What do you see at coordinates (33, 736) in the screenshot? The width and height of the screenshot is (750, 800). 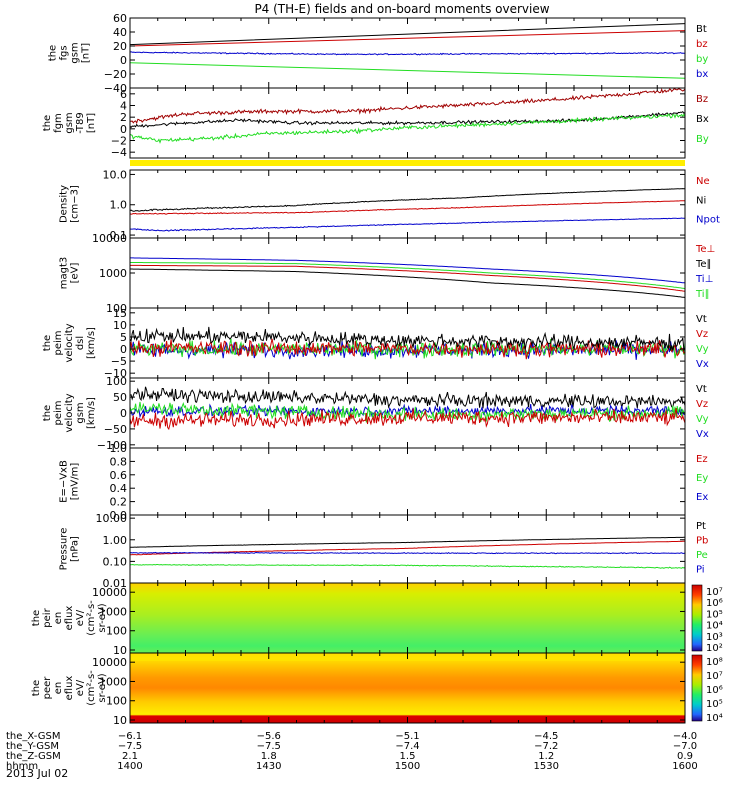 I see `xaxis-row-label: the_X-GSM` at bounding box center [33, 736].